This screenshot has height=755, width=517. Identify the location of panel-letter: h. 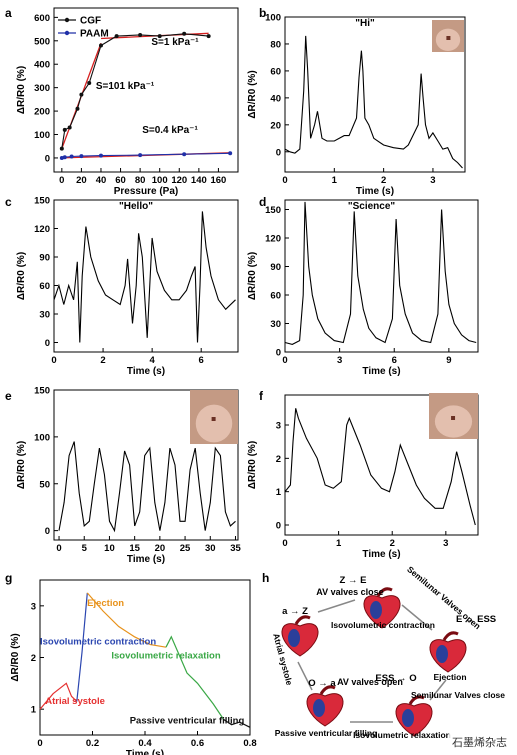
(265, 578).